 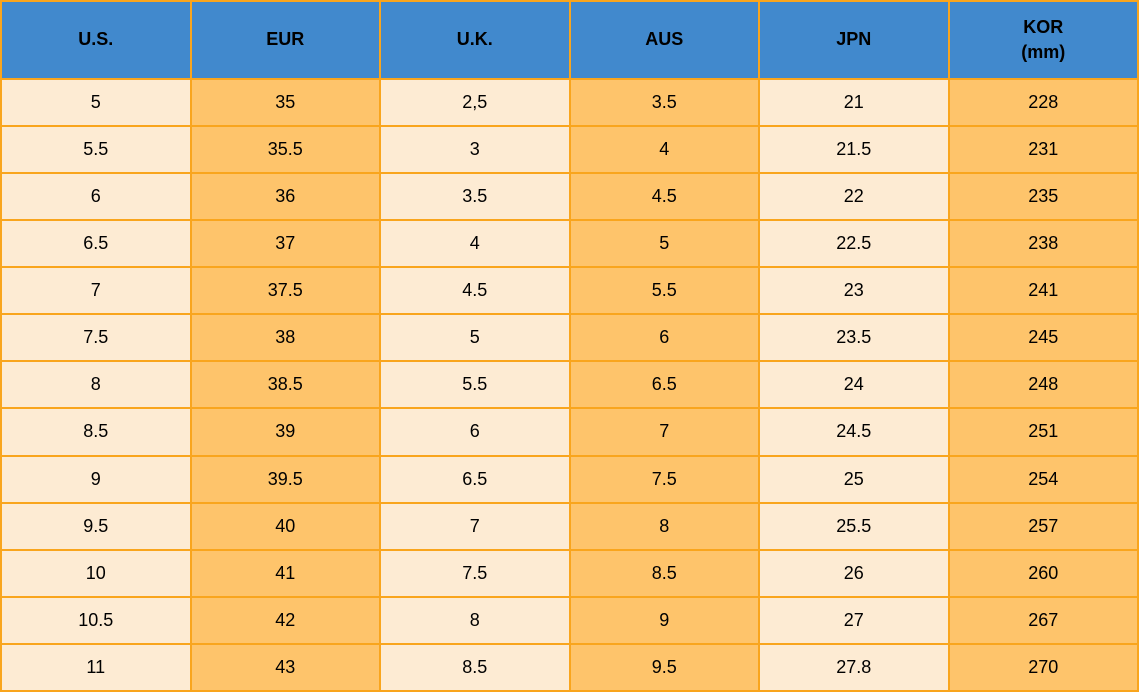 I want to click on table-cell: 42, so click(x=285, y=620).